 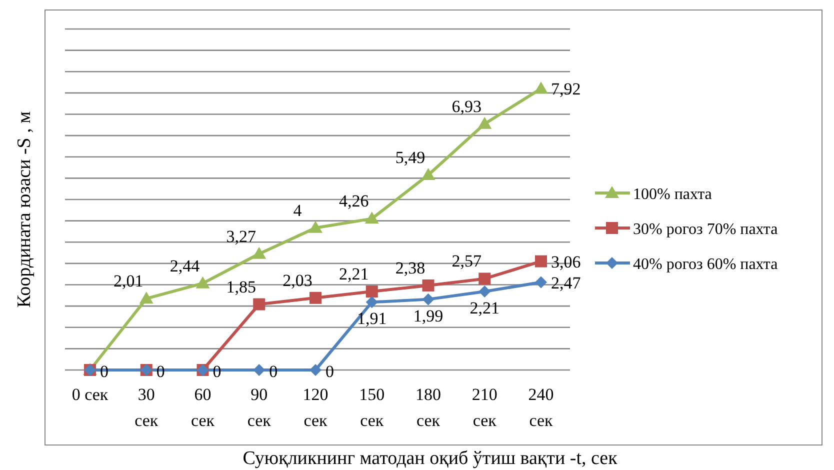 I want to click on data-label: 1,85, so click(x=241, y=286).